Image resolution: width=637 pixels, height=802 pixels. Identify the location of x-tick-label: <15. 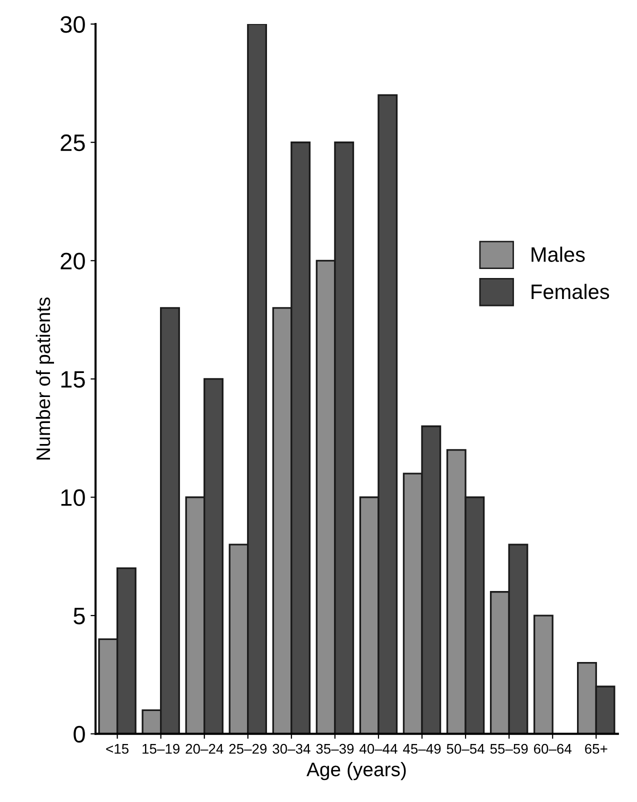
(117, 749).